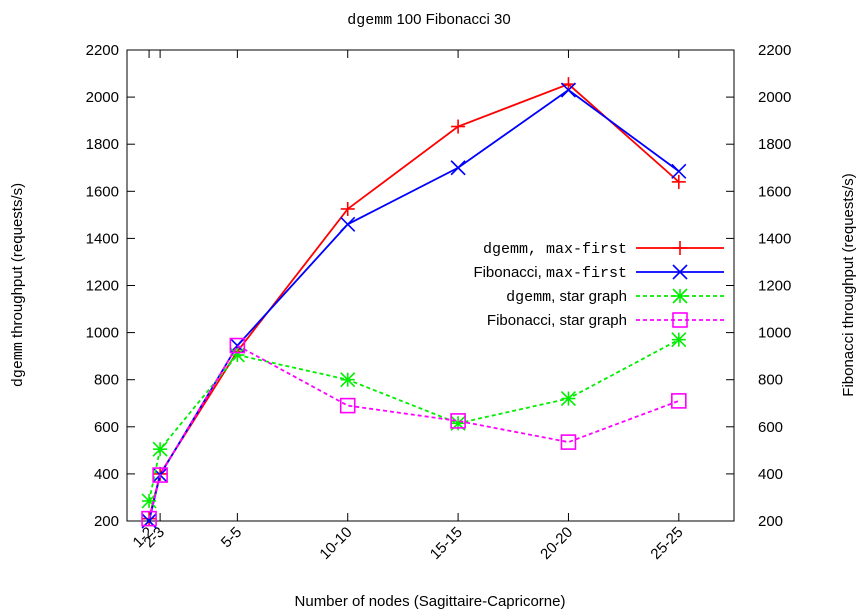  What do you see at coordinates (770, 380) in the screenshot?
I see `y-tick-label-right: 800` at bounding box center [770, 380].